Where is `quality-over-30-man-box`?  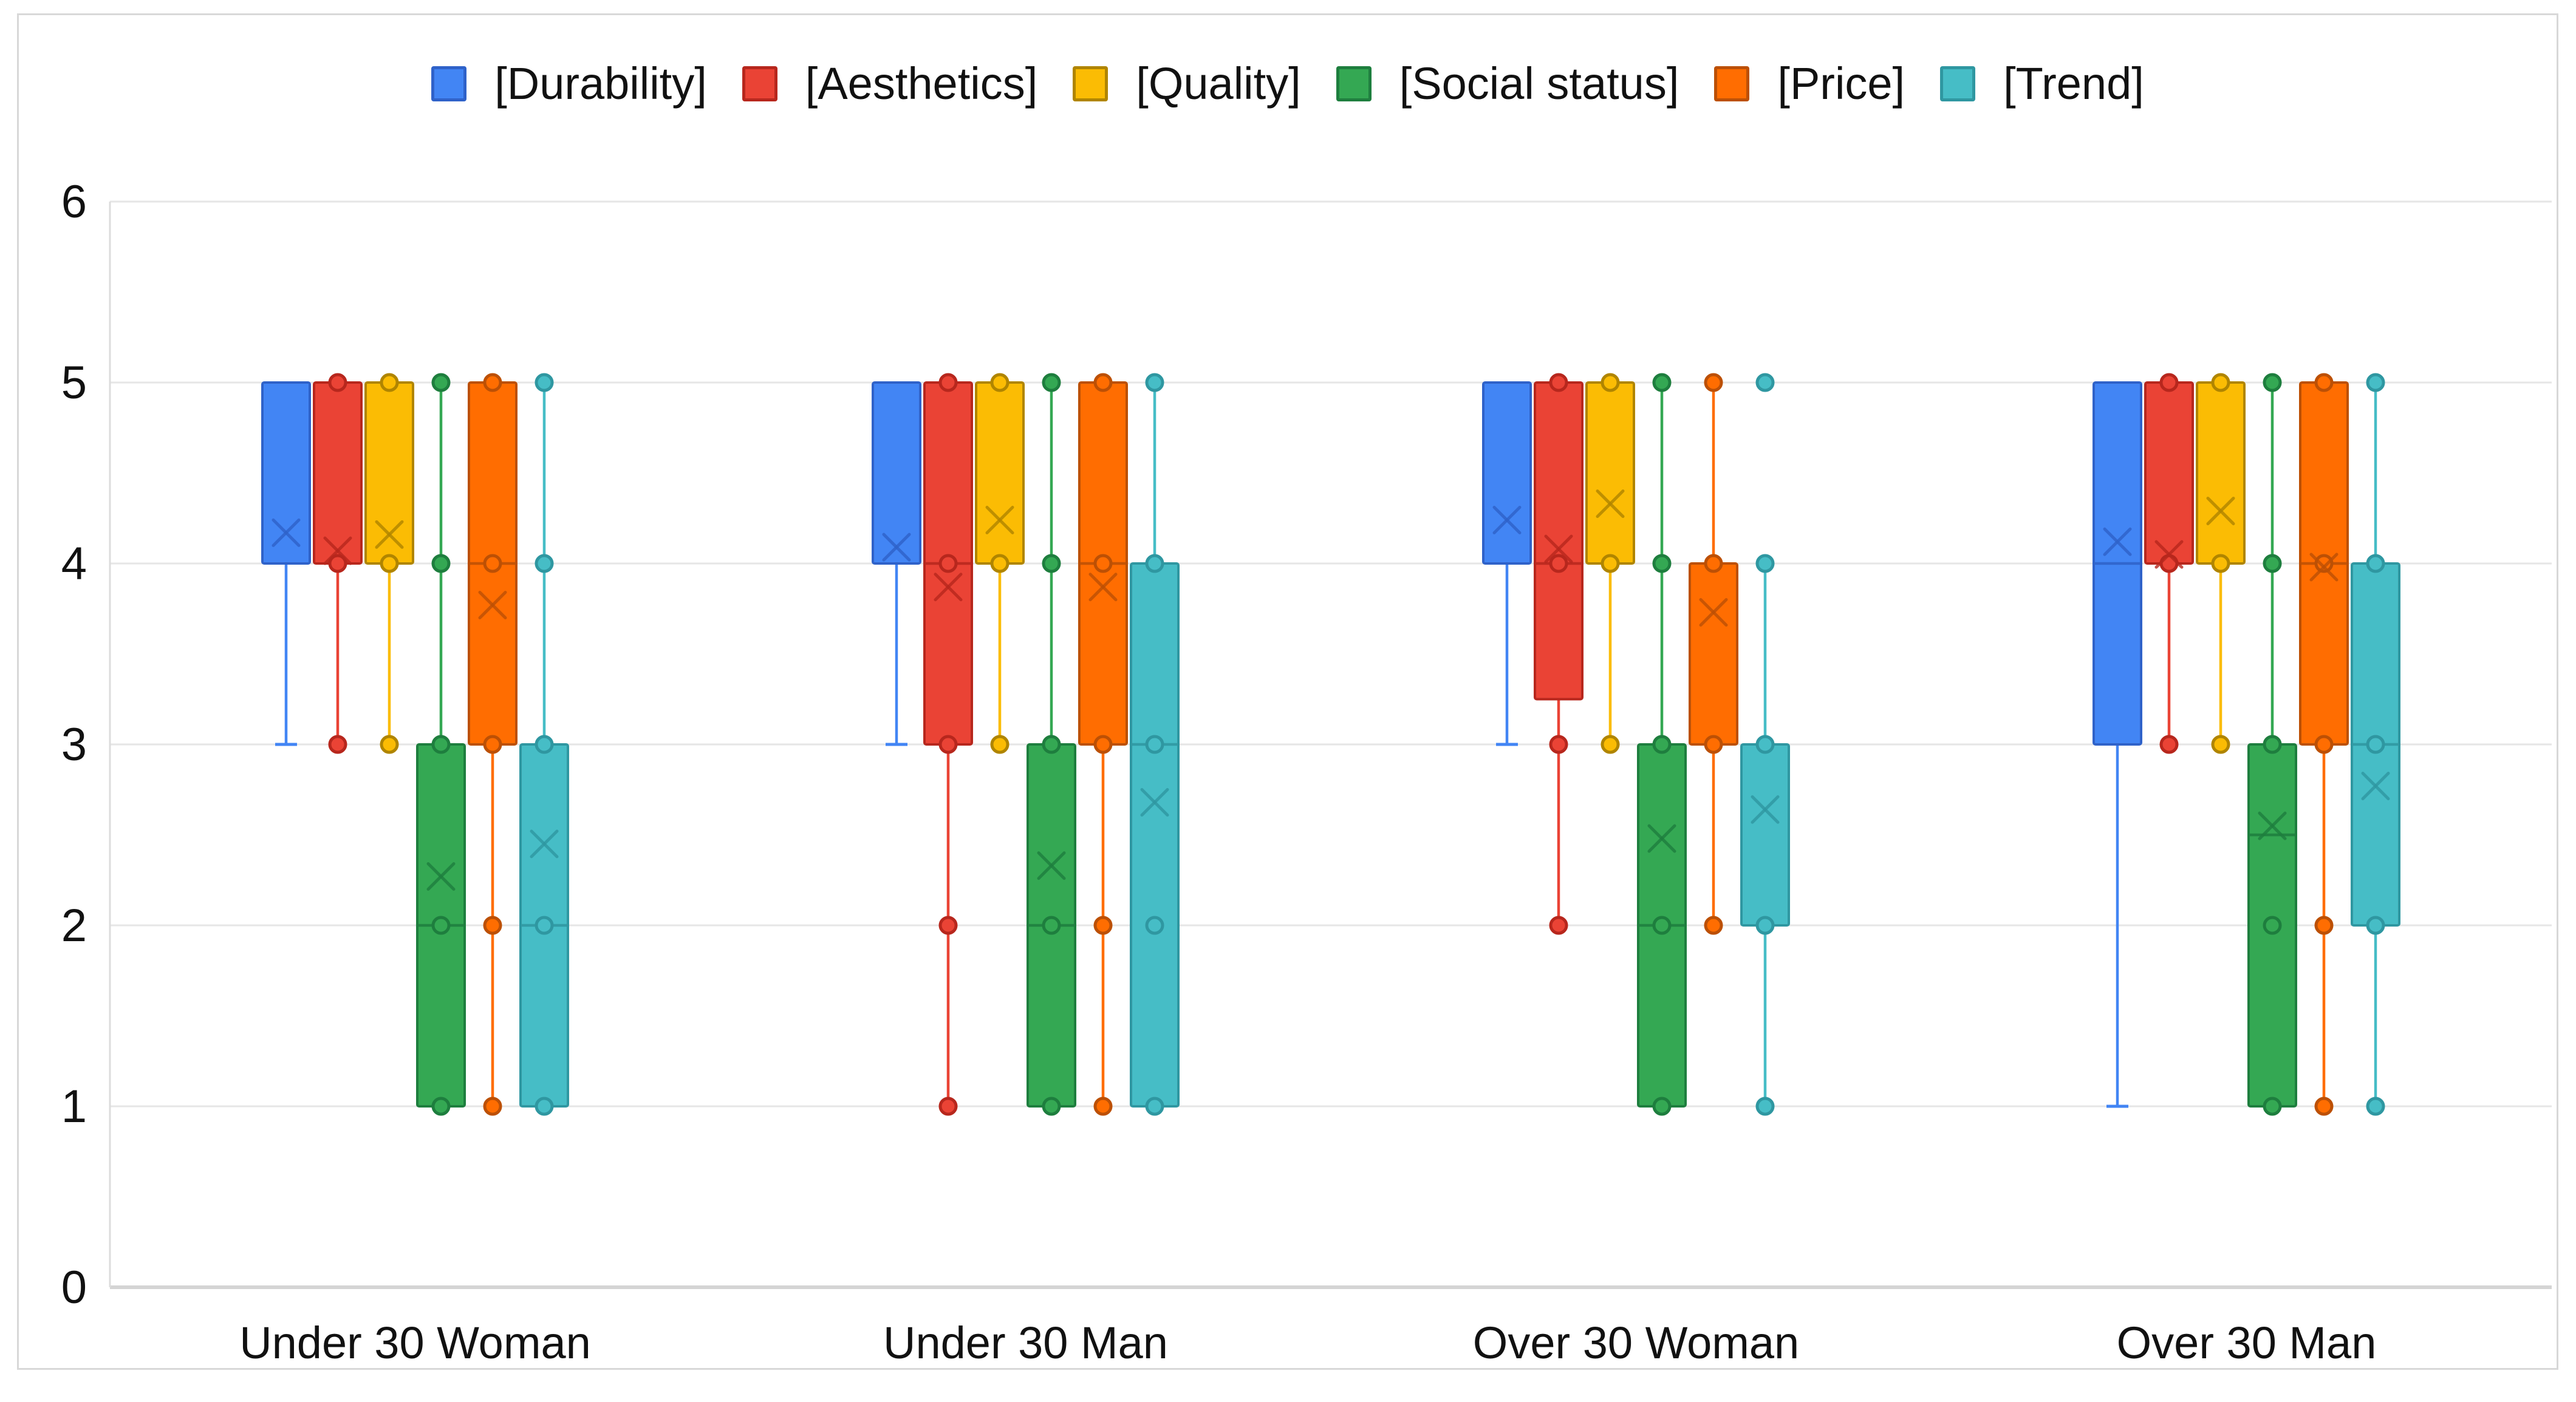
quality-over-30-man-box is located at coordinates (2221, 473).